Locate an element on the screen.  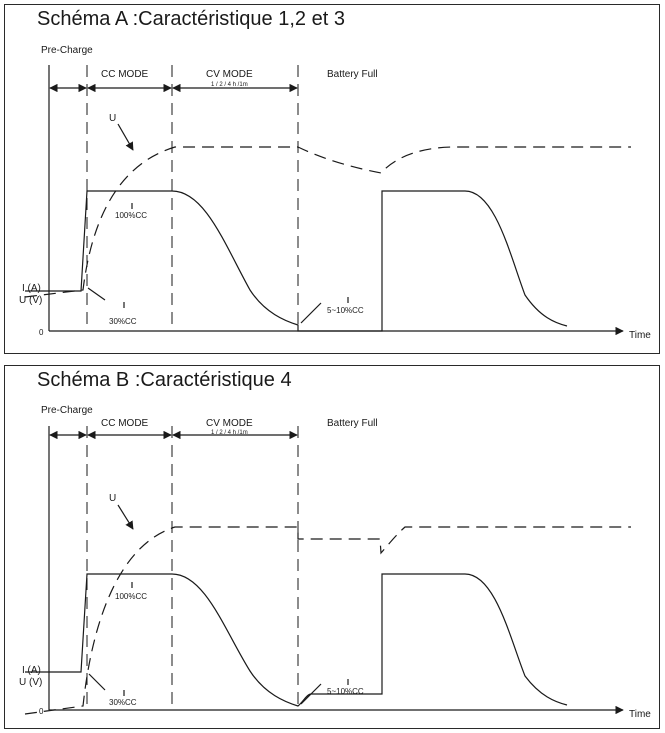
diagram-a-title: Schéma A :Caractéristique 1,2 et 3 is located at coordinates (191, 19).